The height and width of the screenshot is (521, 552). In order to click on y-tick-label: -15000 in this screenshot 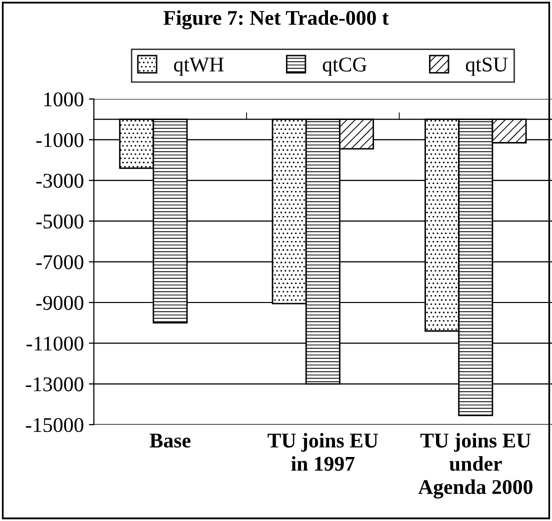, I will do `click(55, 425)`.